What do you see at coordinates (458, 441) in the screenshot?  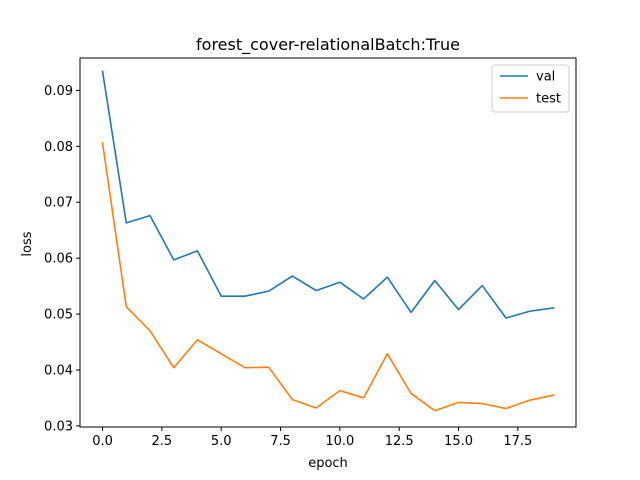 I see `x-tick-label: 15.0` at bounding box center [458, 441].